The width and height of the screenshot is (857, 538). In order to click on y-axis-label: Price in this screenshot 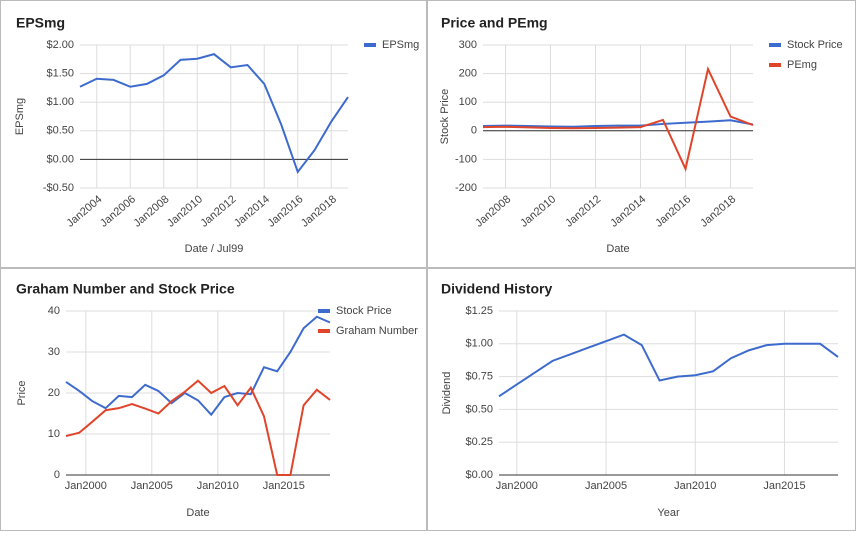, I will do `click(22, 392)`.